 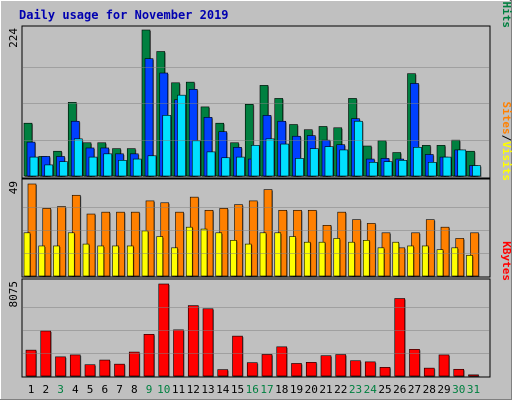 What do you see at coordinates (60, 366) in the screenshot?
I see `bar-kbytes-3-body` at bounding box center [60, 366].